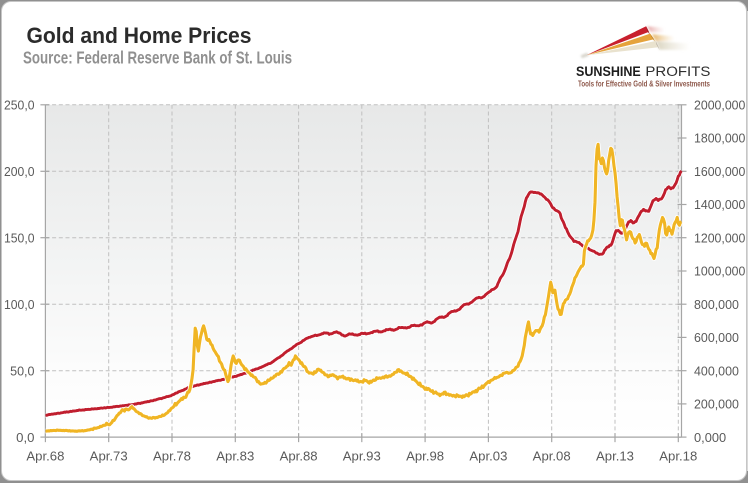 This screenshot has height=483, width=748. What do you see at coordinates (488, 455) in the screenshot?
I see `svg-text: Apr.03` at bounding box center [488, 455].